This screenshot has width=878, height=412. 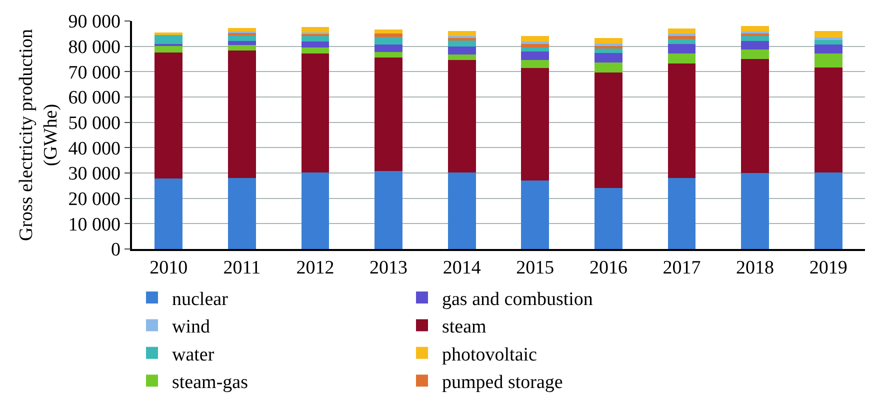 I want to click on y-tick-label: 90 000, so click(x=94, y=22).